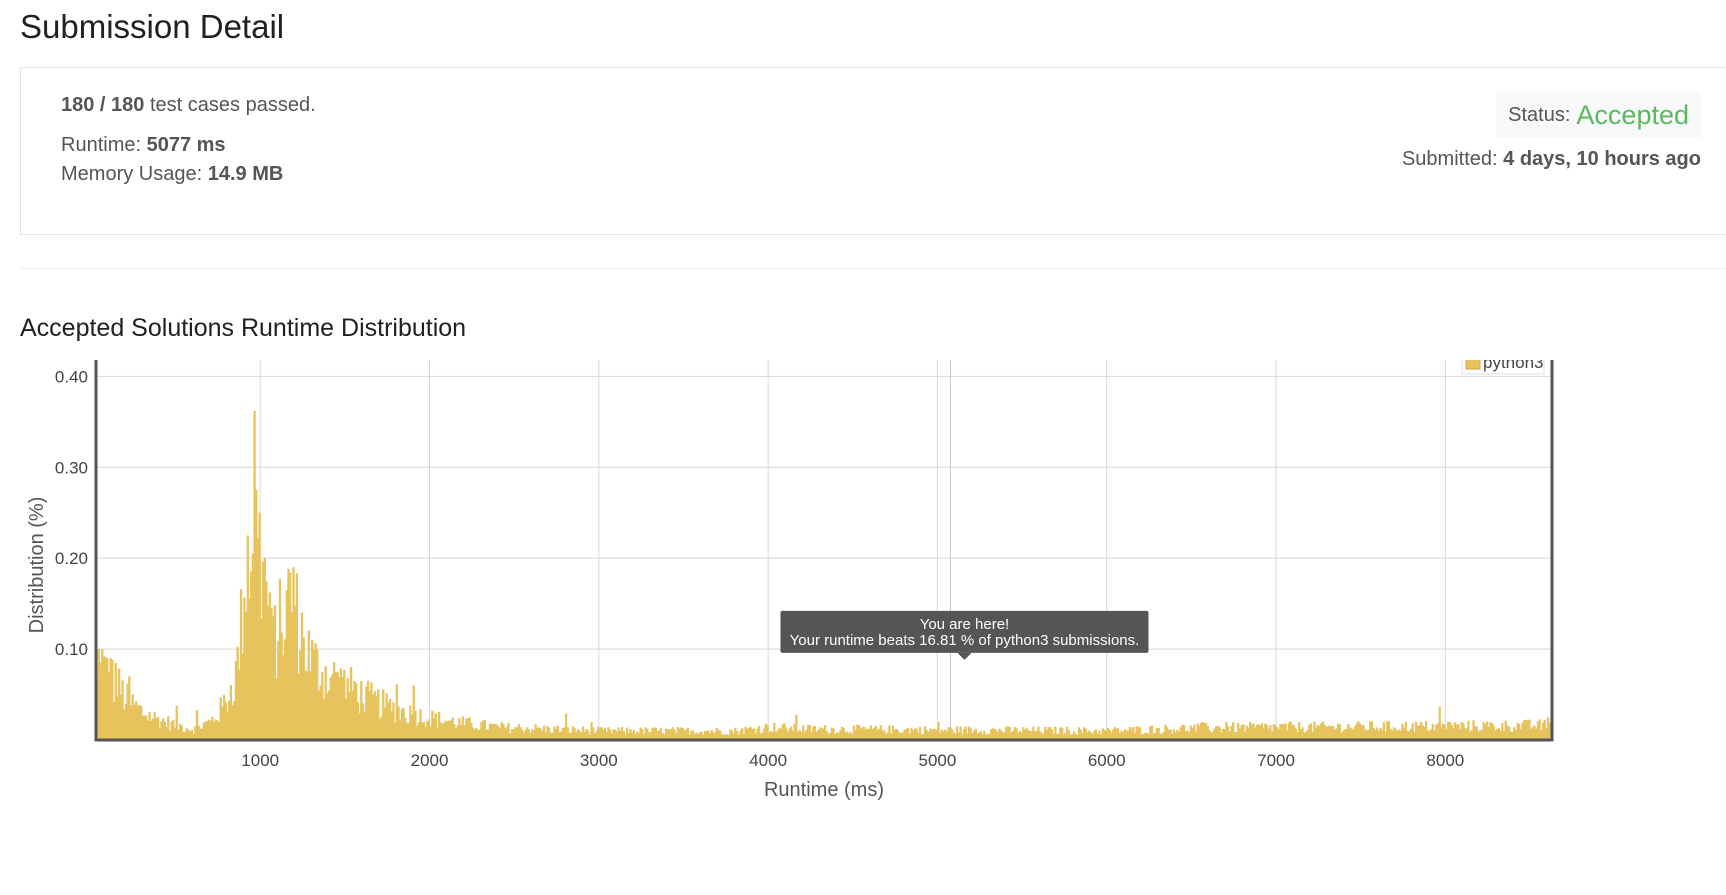  What do you see at coordinates (1602, 159) in the screenshot?
I see `submitted-value: 4 days, 10 hours ago` at bounding box center [1602, 159].